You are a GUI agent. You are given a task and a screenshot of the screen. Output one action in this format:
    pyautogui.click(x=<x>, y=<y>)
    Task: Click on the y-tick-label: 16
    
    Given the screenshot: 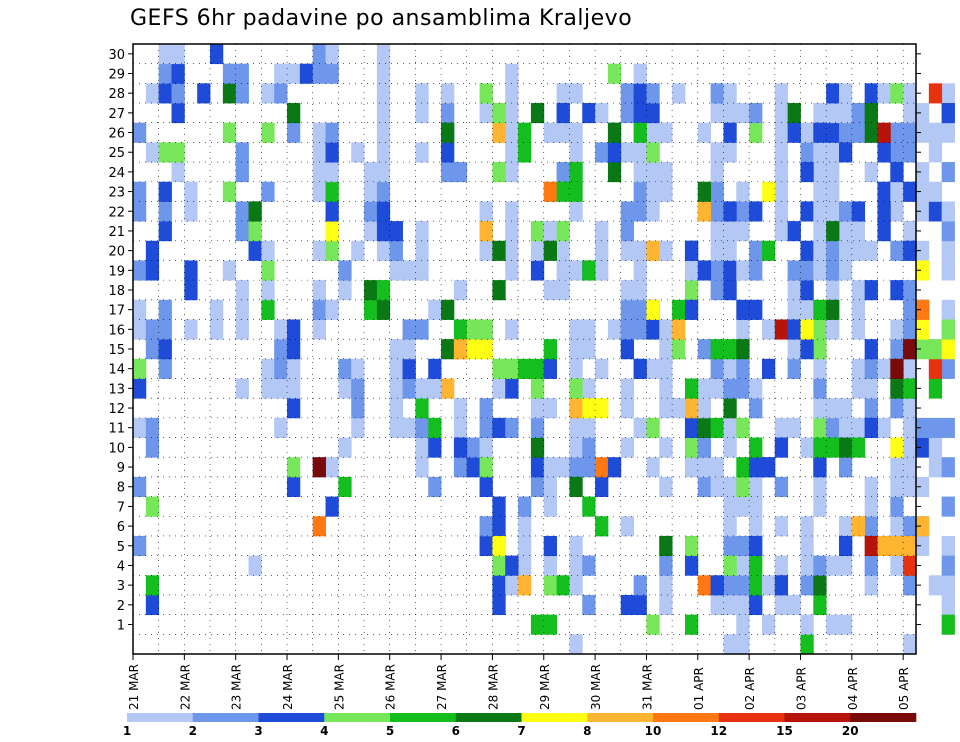 What is the action you would take?
    pyautogui.click(x=116, y=330)
    